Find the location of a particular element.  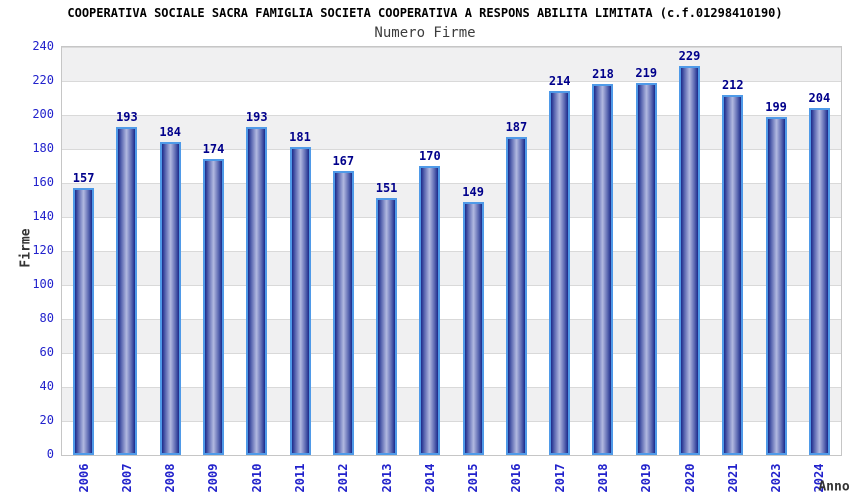

y-tick-label: 160 is located at coordinates (43, 182).